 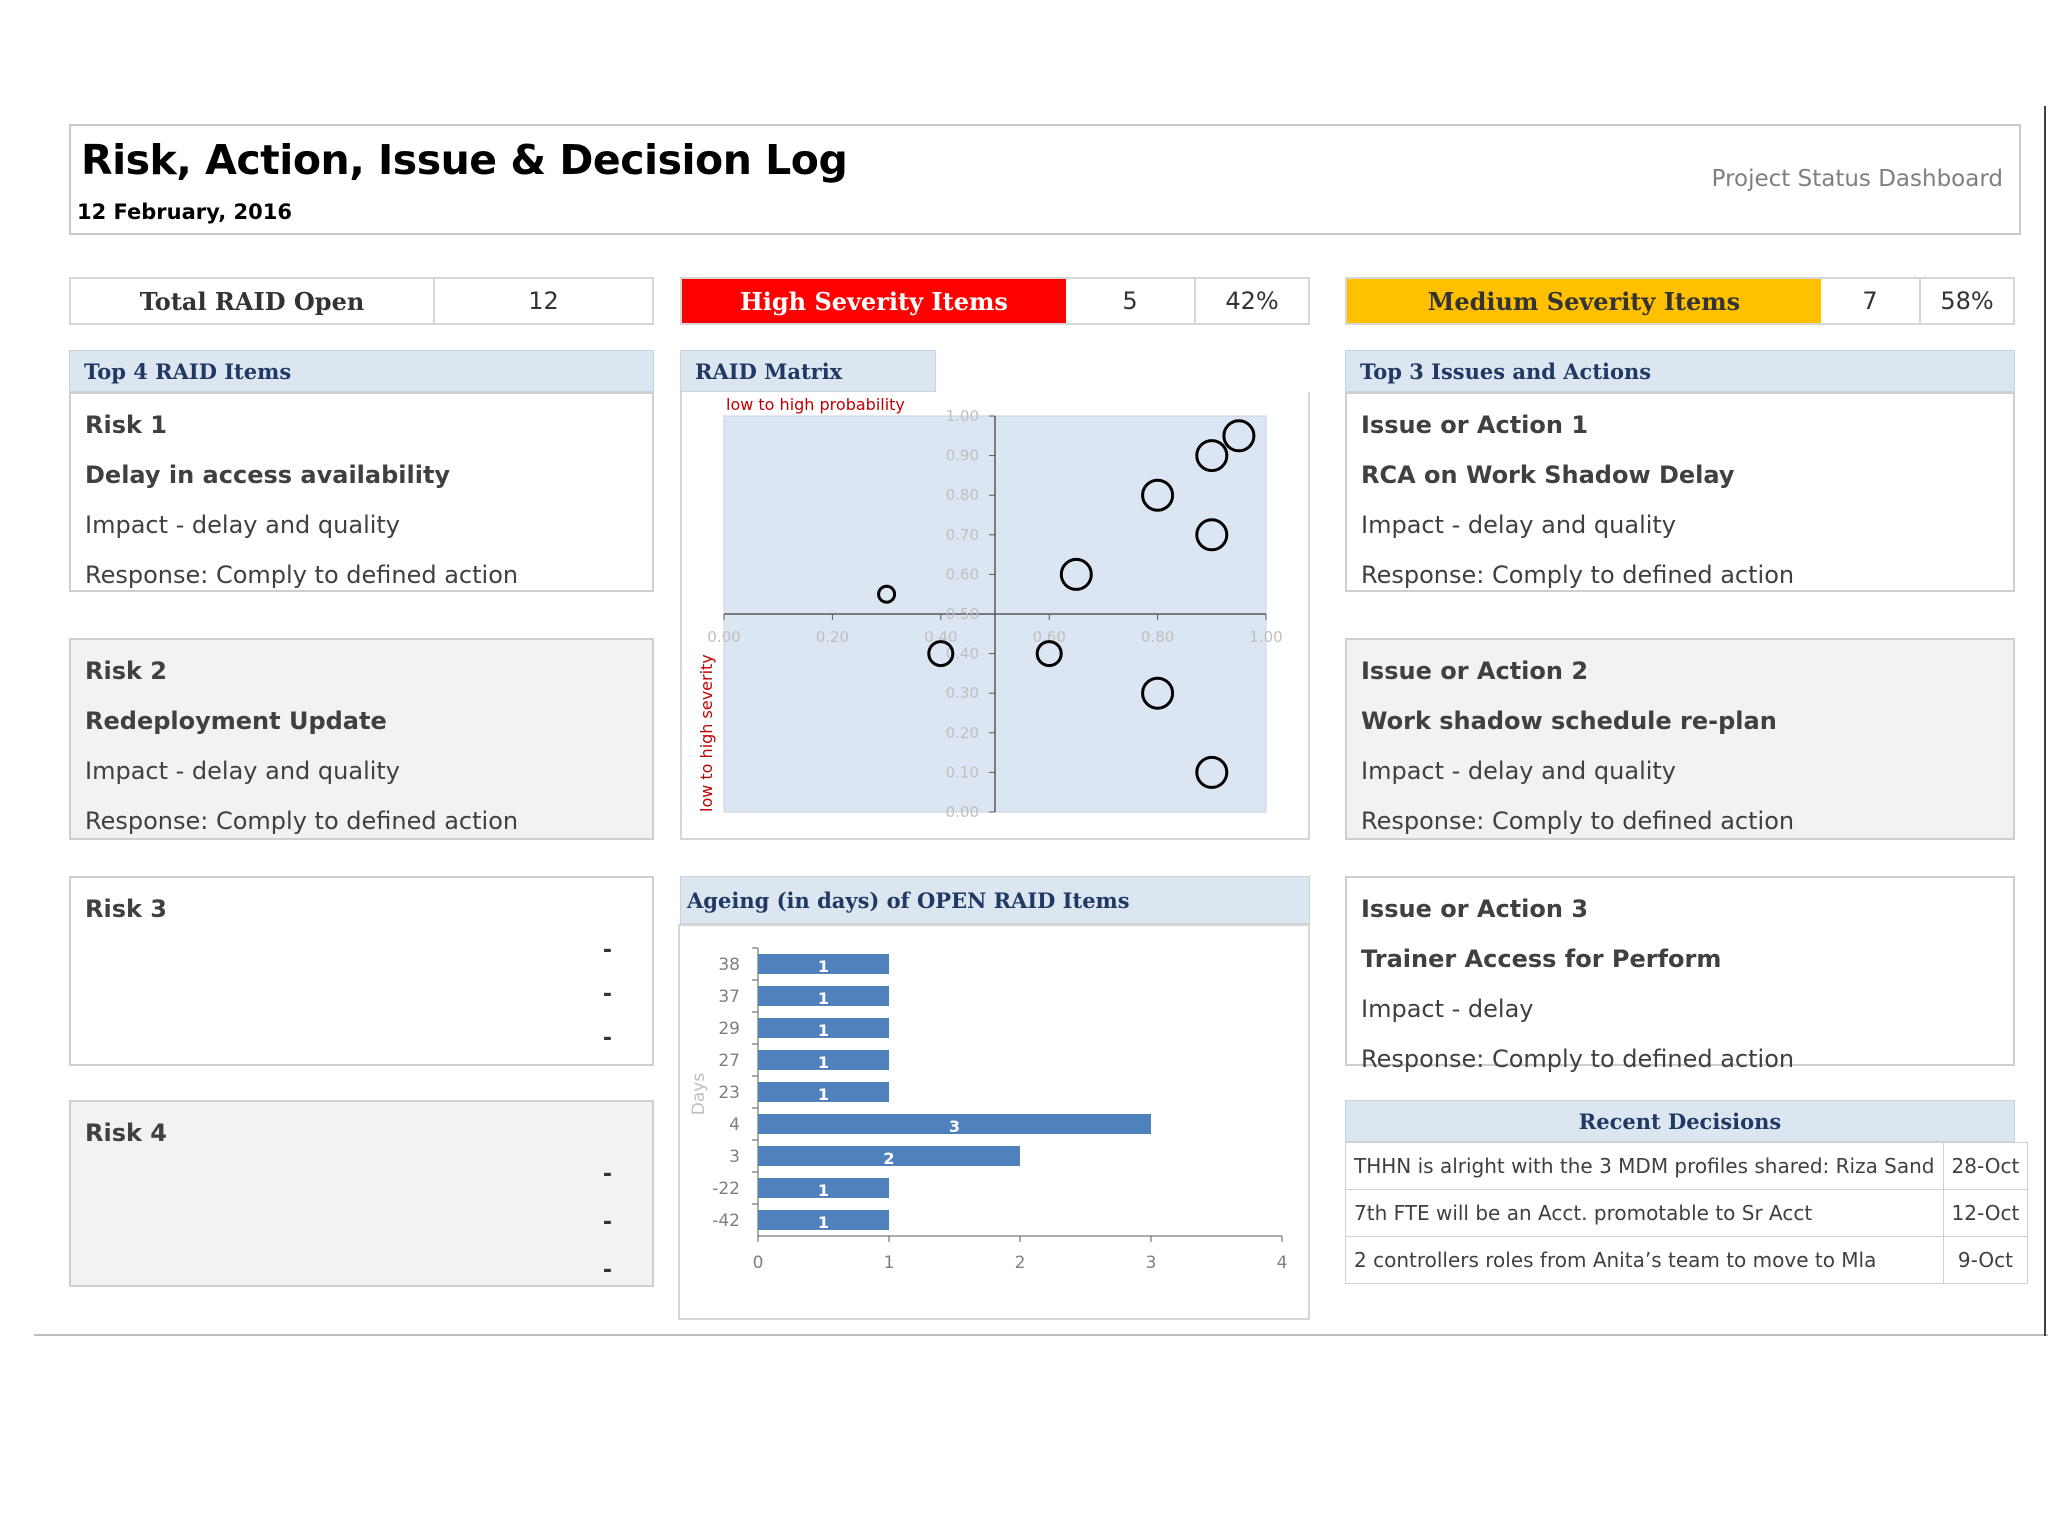 What do you see at coordinates (1584, 301) in the screenshot?
I see `kpi-medium-label: Medium Severity Items` at bounding box center [1584, 301].